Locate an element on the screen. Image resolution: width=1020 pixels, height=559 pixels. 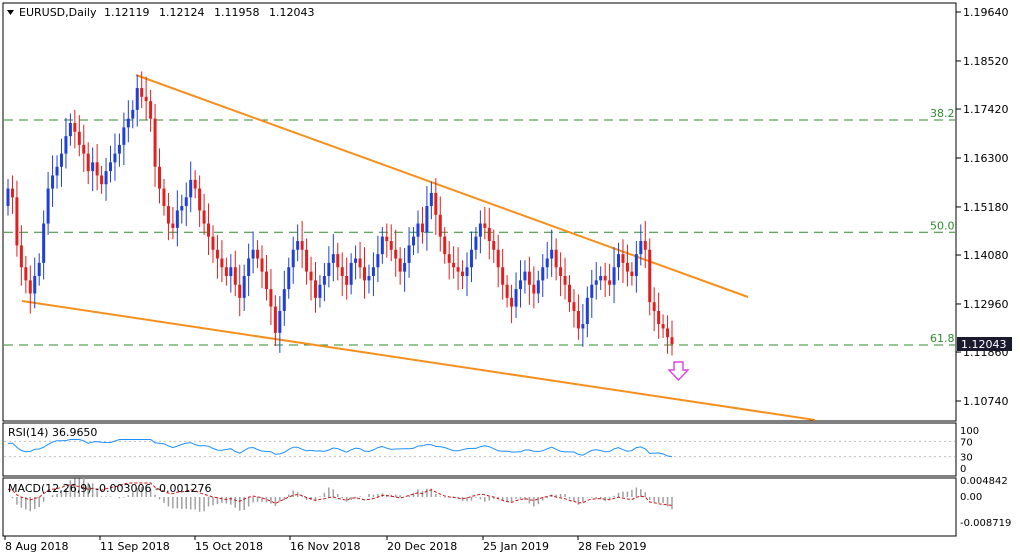
down-arrow-icon is located at coordinates (678, 371).